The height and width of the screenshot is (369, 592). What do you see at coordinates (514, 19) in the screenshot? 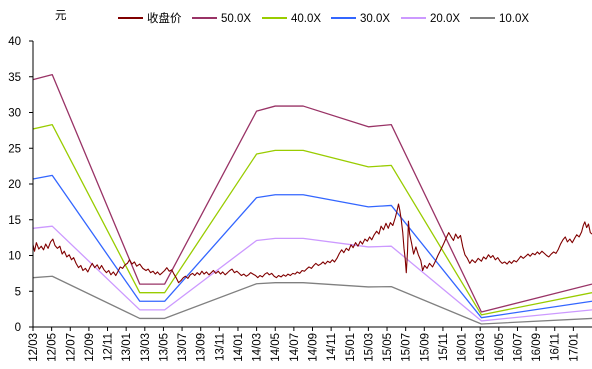
I see `legend-label-pe-10x: 10.0X` at bounding box center [514, 19].